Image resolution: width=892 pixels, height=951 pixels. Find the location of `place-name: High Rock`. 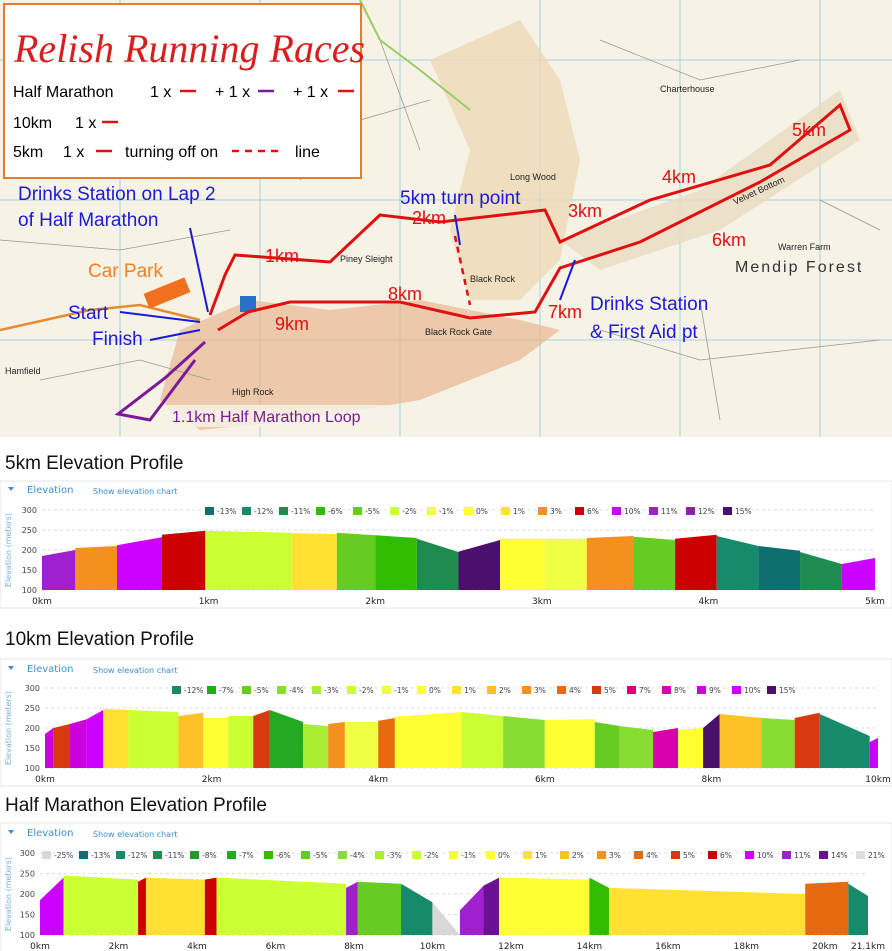

place-name: High Rock is located at coordinates (253, 392).